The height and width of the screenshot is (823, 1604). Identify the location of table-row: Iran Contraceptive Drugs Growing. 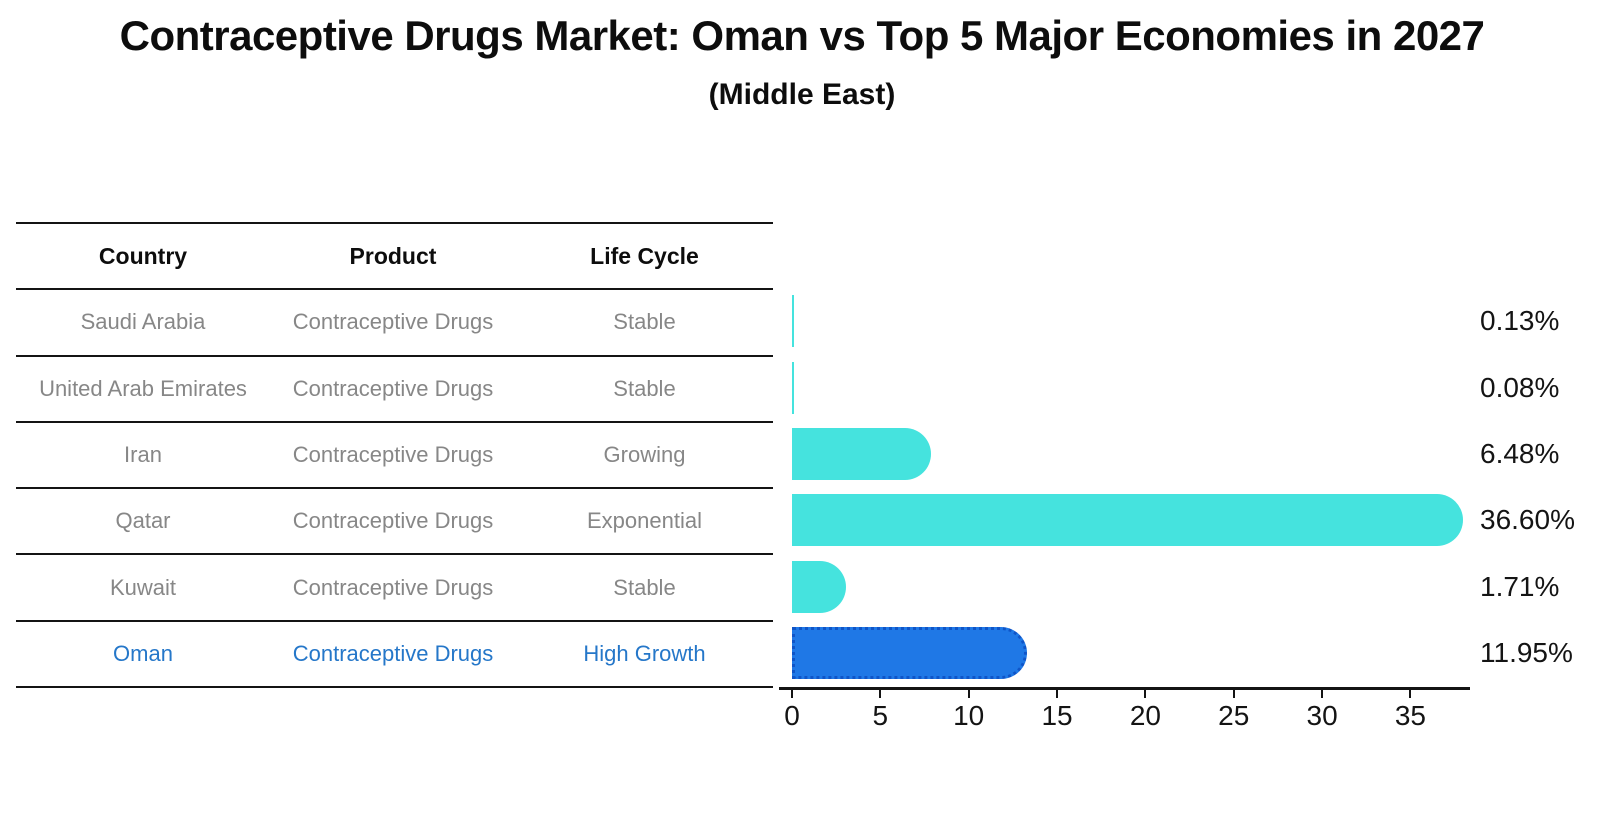
(394, 456).